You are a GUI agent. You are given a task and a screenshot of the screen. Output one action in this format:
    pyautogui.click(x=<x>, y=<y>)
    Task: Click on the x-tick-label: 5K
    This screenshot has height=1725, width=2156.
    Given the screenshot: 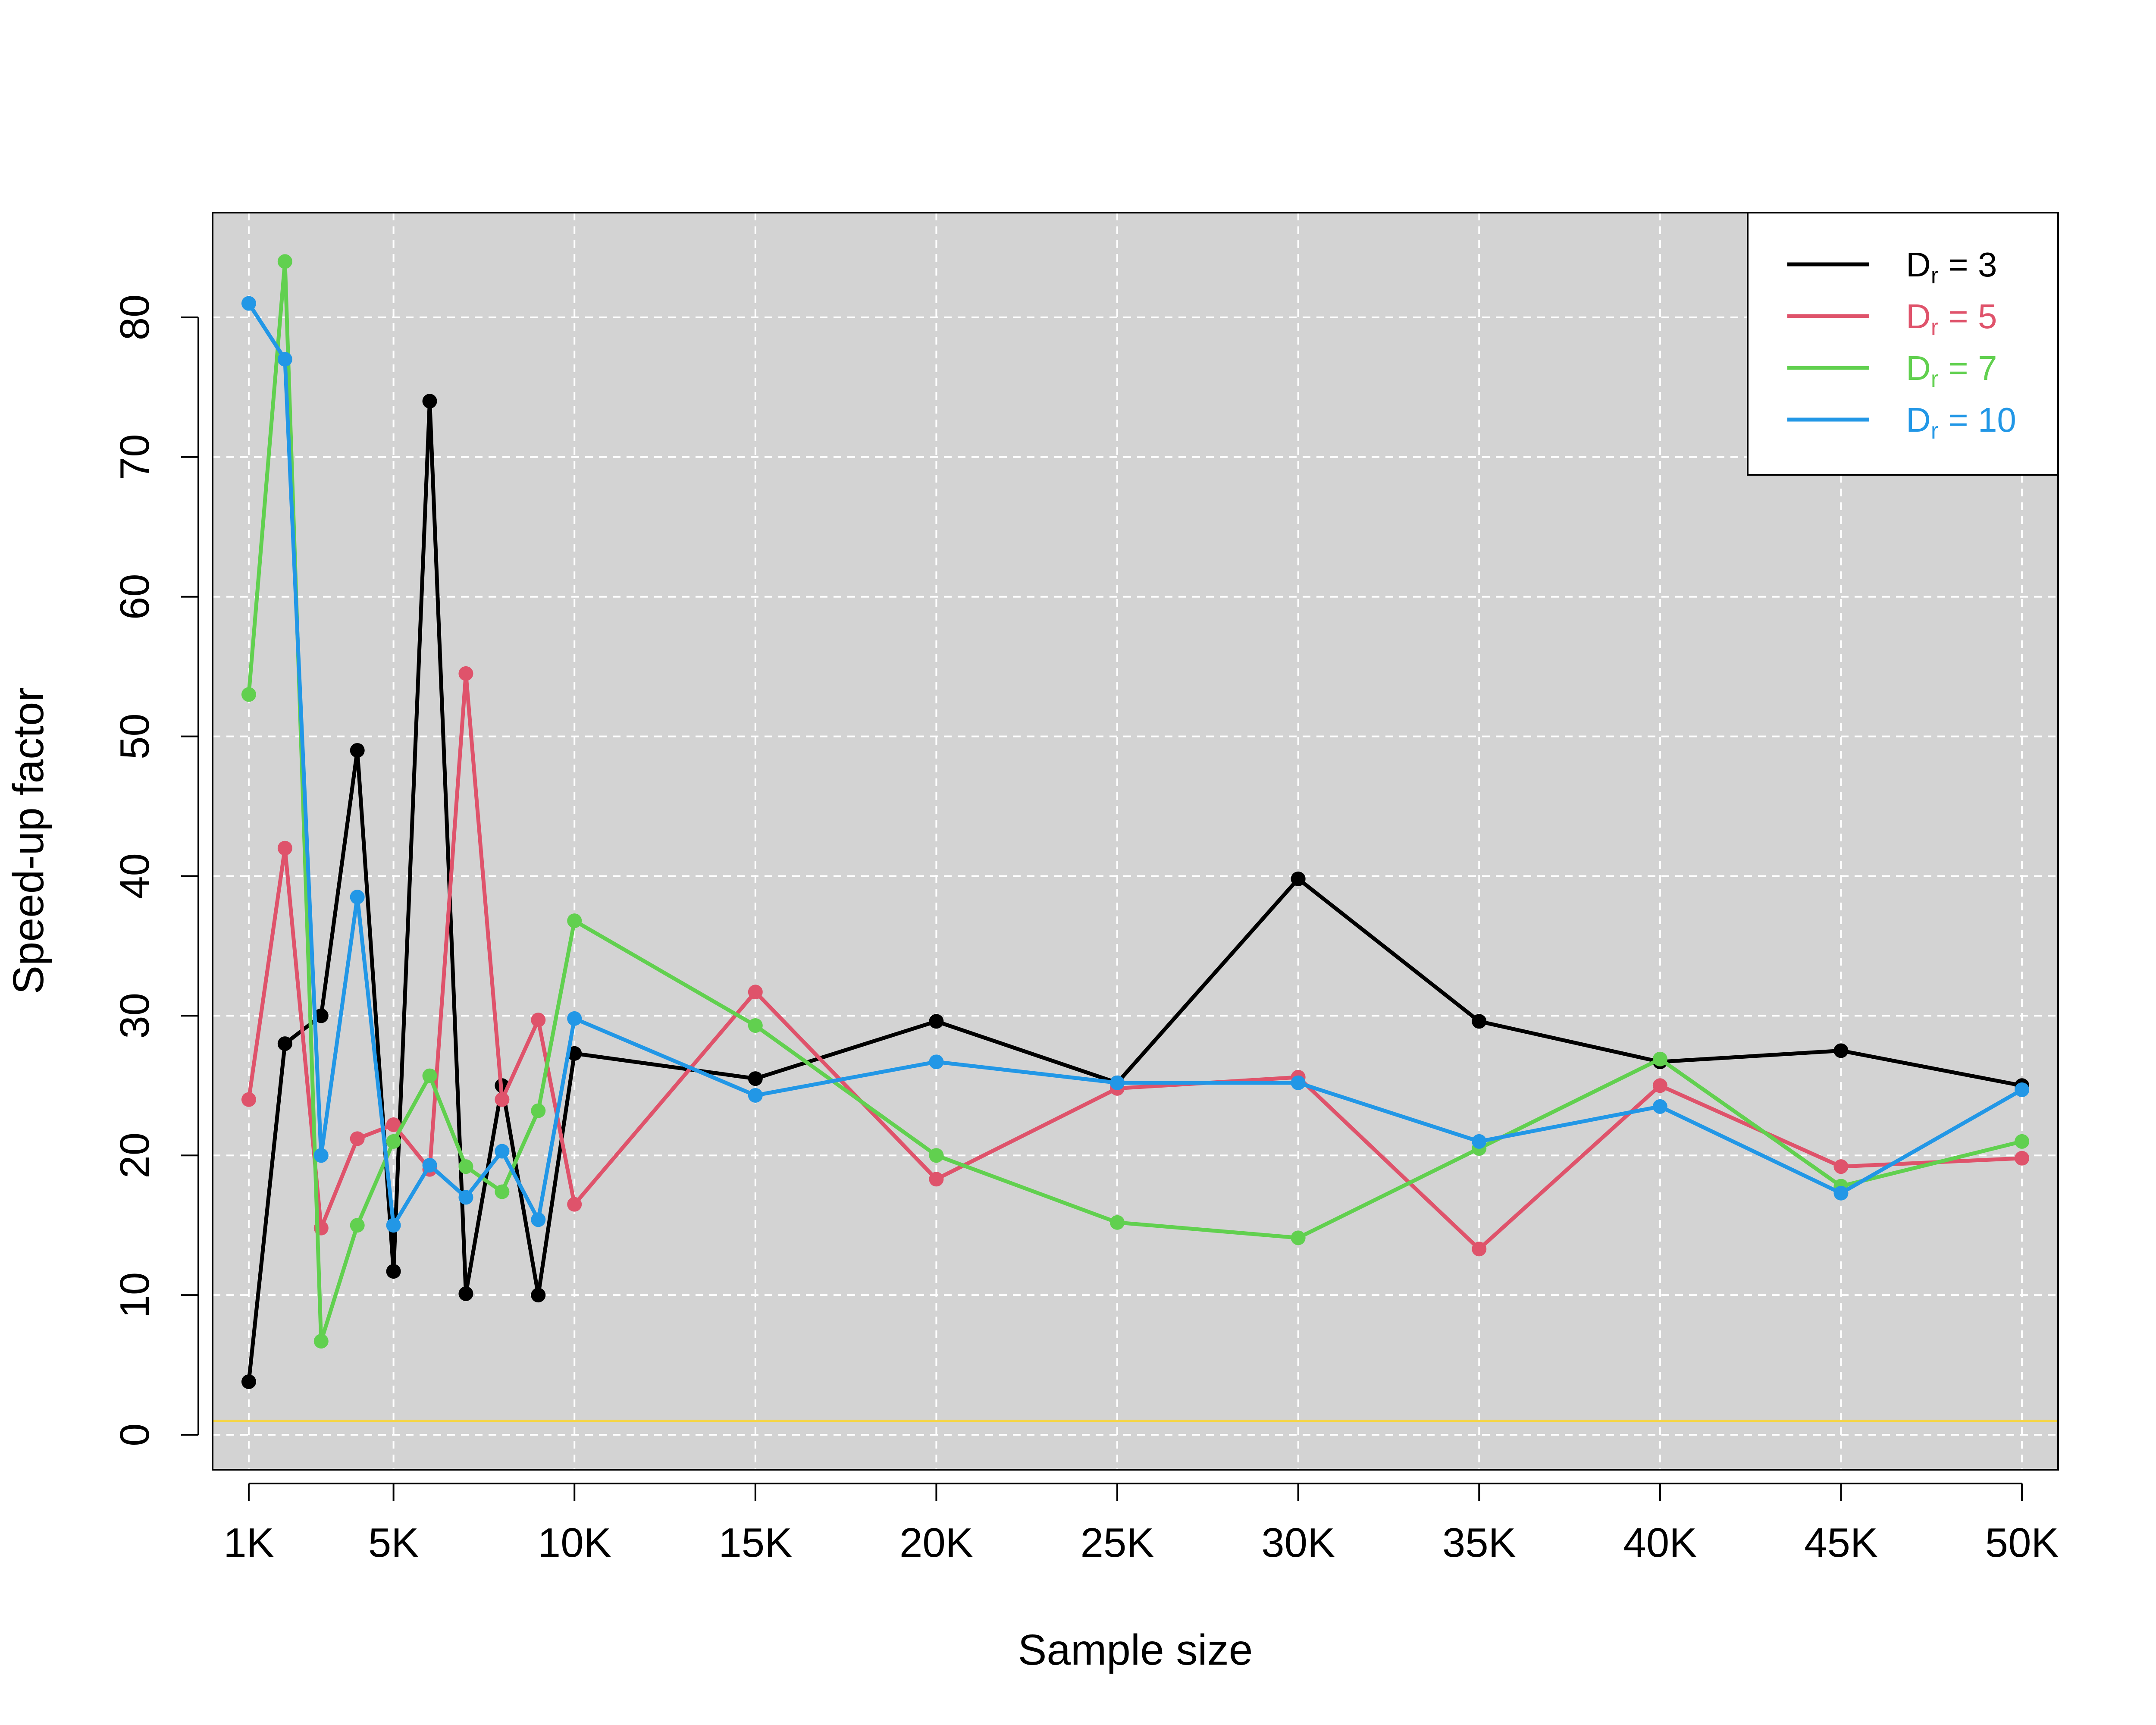 What is the action you would take?
    pyautogui.click(x=393, y=1543)
    